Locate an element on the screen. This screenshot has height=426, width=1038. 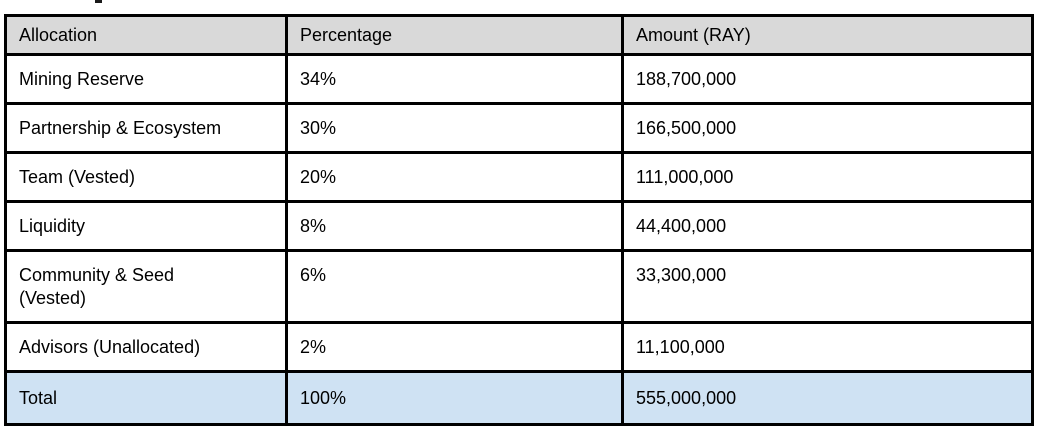
table-row: Team (Vested) 20% 111,000,000 is located at coordinates (519, 177).